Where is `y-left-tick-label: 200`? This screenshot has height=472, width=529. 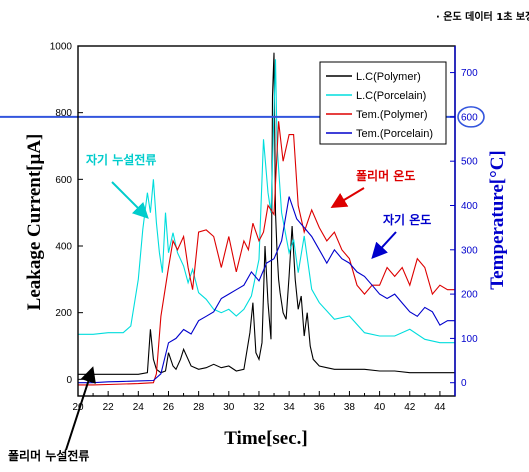
y-left-tick-label: 200 is located at coordinates (63, 313).